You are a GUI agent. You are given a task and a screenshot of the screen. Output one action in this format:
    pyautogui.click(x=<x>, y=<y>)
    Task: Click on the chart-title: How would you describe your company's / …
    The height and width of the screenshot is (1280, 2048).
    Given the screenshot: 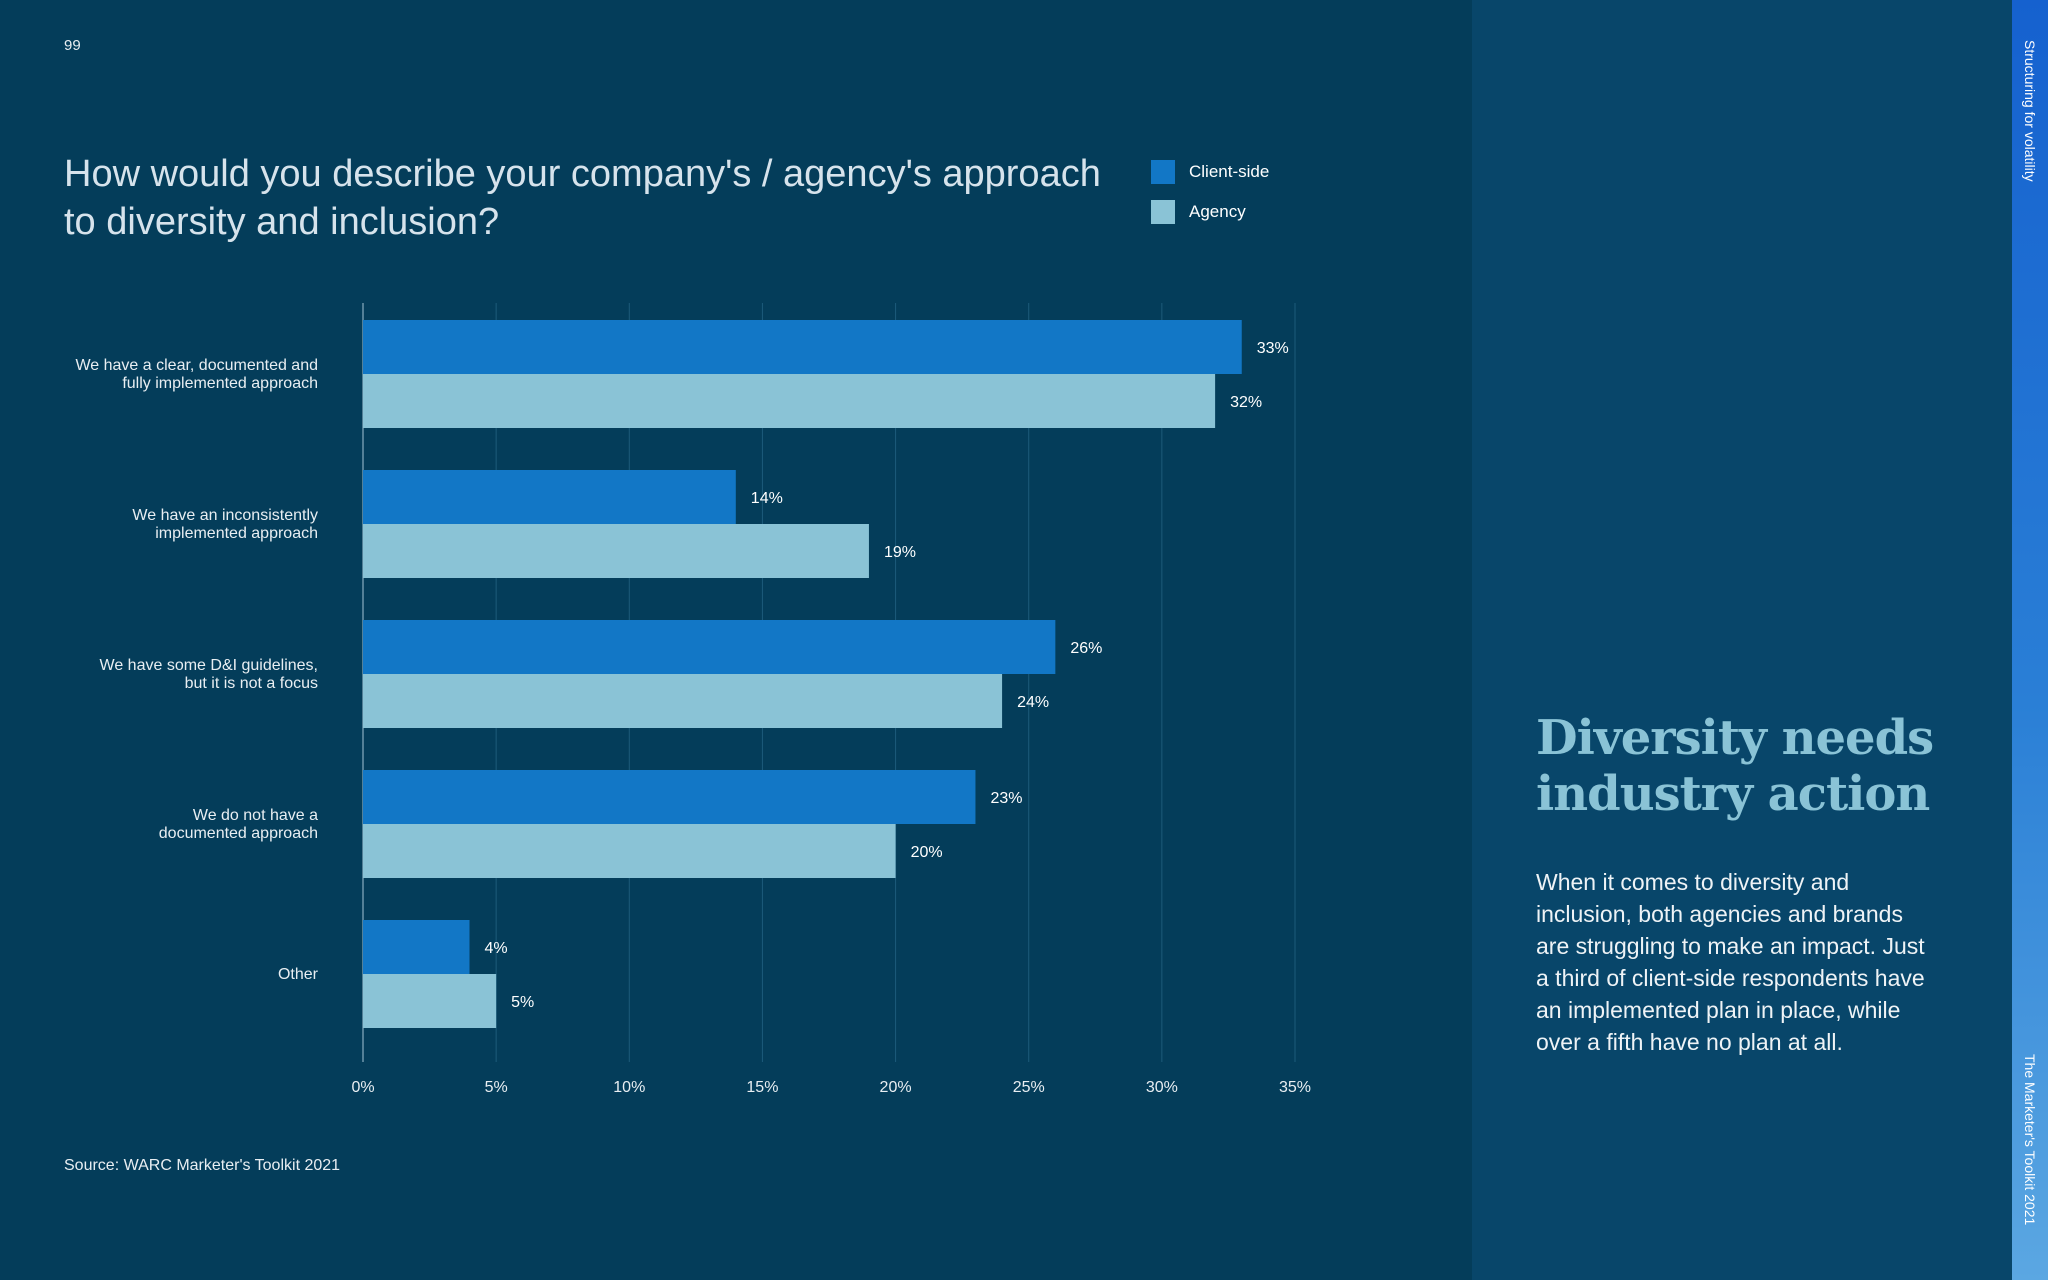 What is the action you would take?
    pyautogui.click(x=582, y=198)
    